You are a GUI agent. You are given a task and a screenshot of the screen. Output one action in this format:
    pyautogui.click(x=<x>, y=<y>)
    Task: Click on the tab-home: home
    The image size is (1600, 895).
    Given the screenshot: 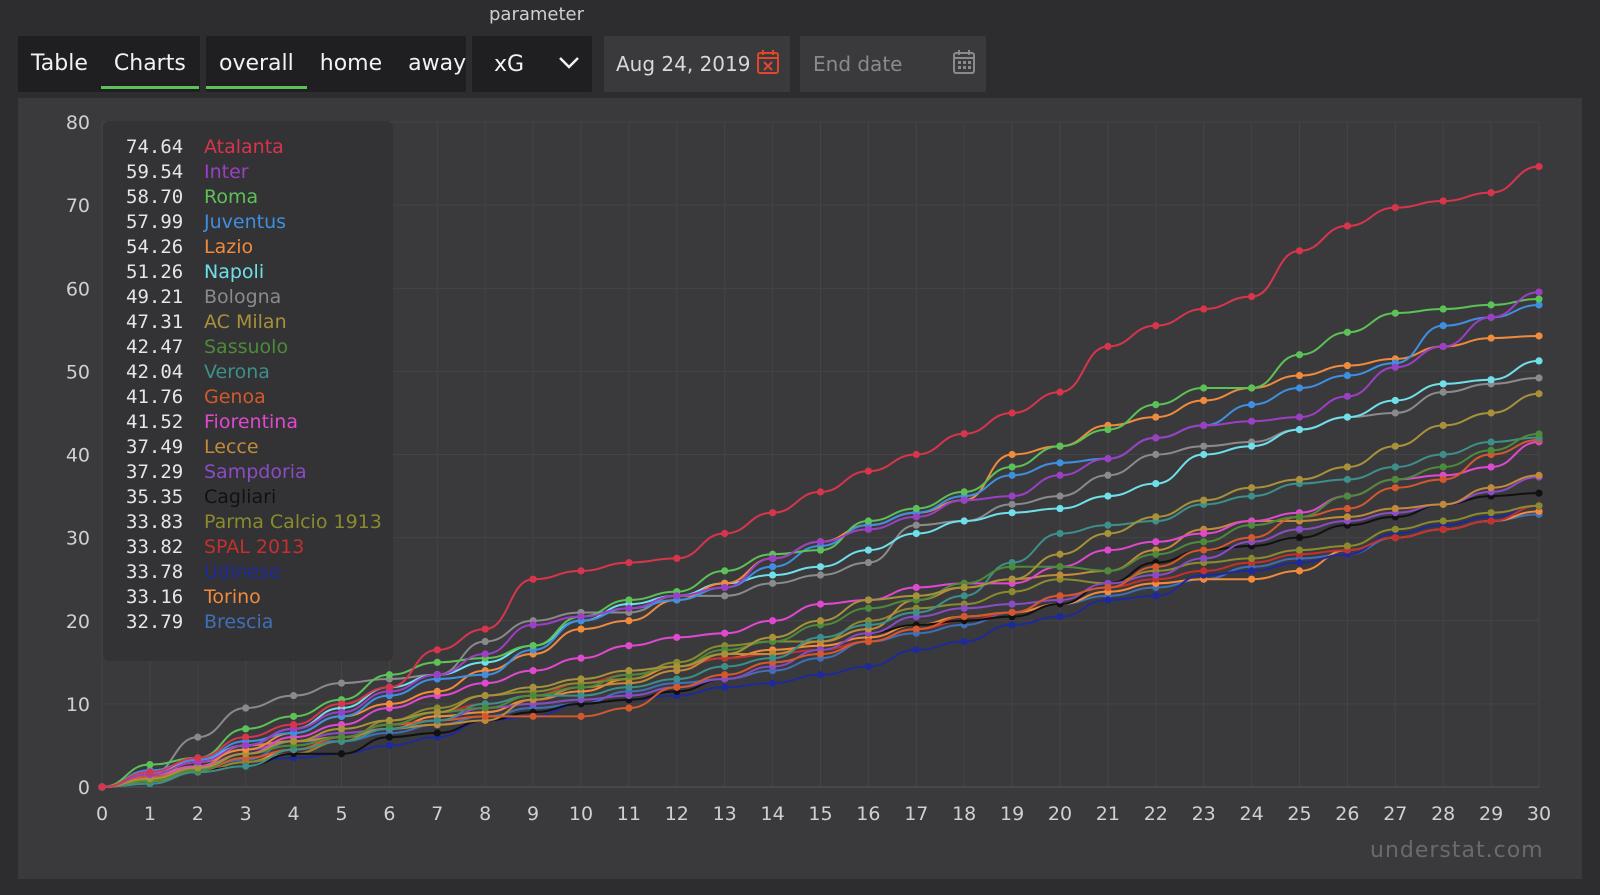 What is the action you would take?
    pyautogui.click(x=351, y=63)
    